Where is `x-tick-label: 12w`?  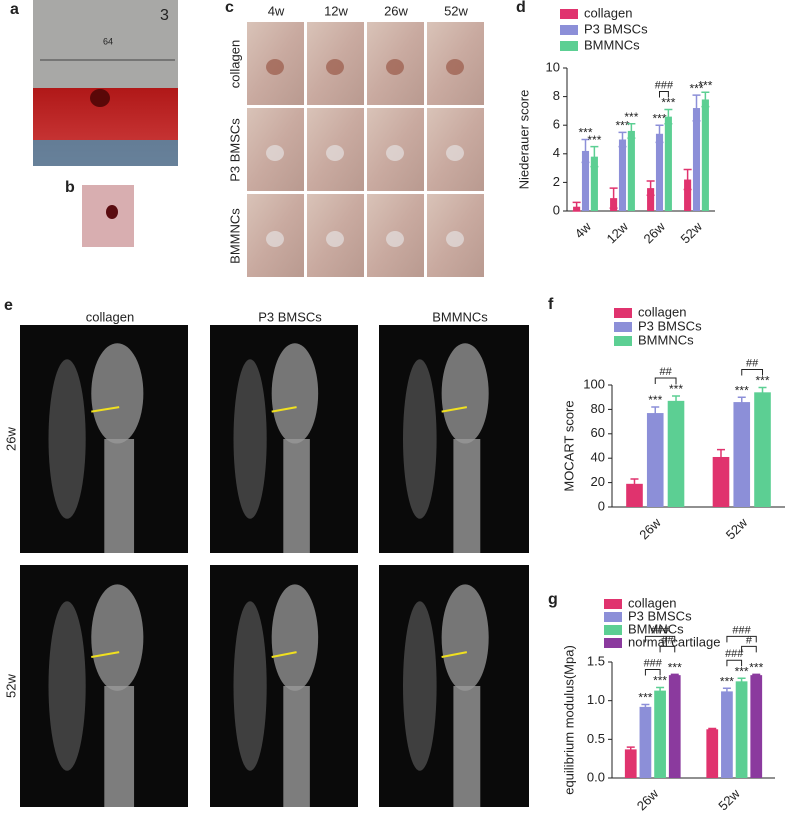 x-tick-label: 12w is located at coordinates (618, 233).